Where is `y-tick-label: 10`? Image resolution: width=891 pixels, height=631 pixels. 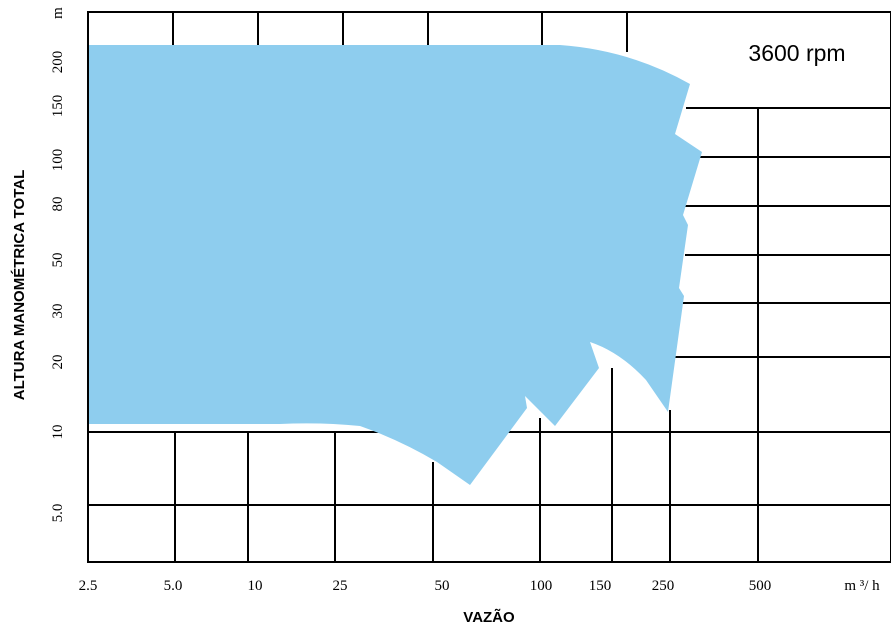 y-tick-label: 10 is located at coordinates (58, 432).